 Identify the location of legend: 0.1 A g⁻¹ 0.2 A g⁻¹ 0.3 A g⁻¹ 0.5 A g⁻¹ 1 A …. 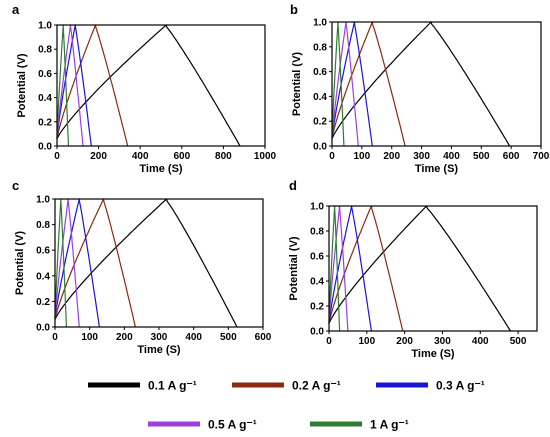
(286, 405).